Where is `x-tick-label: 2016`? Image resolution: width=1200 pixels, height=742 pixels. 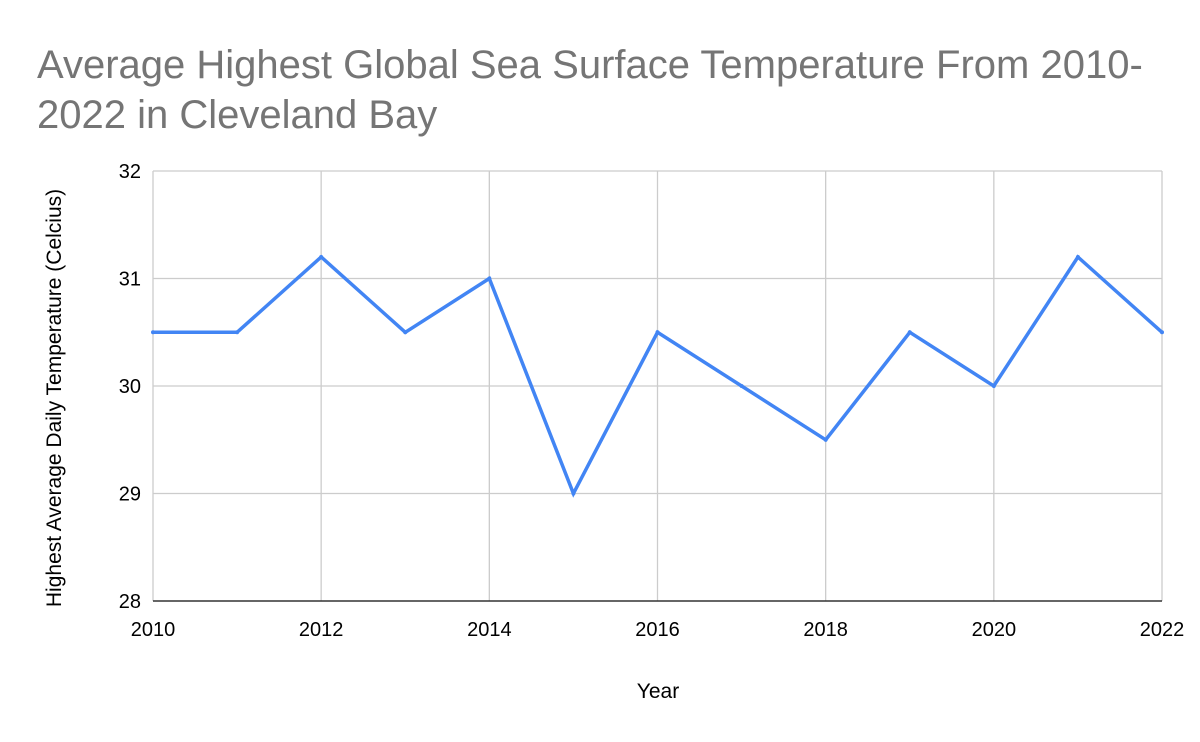 x-tick-label: 2016 is located at coordinates (657, 630).